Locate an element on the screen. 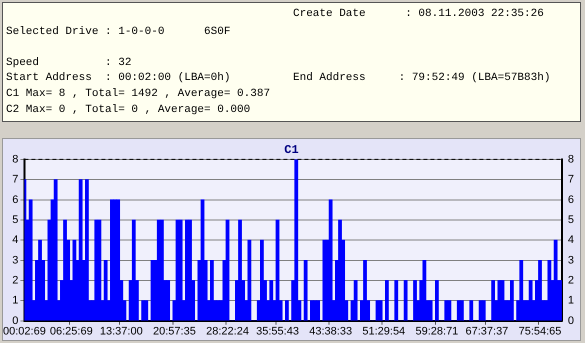 This screenshot has width=585, height=343. x-tick-label: 20:57:35 is located at coordinates (174, 331).